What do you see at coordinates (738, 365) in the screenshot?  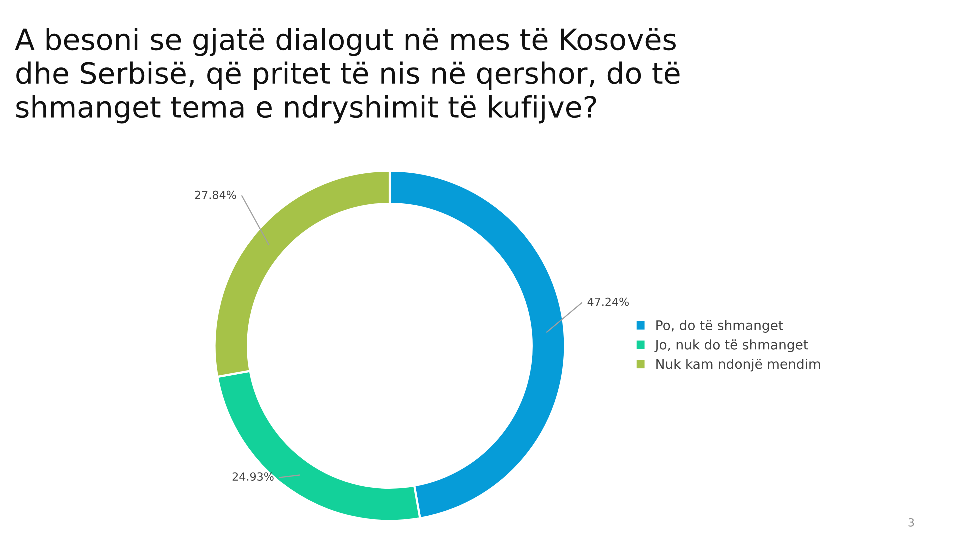 I see `legend-label: Nuk kam ndonjë mendim` at bounding box center [738, 365].